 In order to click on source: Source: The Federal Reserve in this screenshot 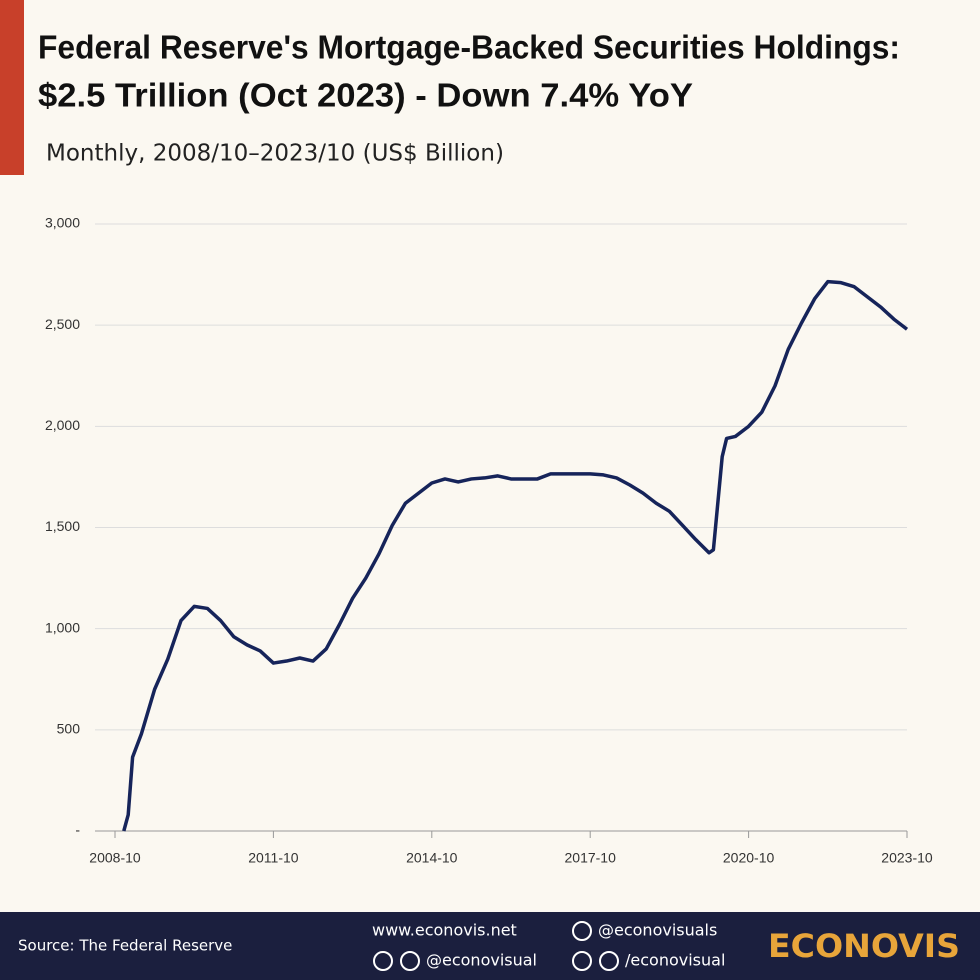, I will do `click(125, 946)`.